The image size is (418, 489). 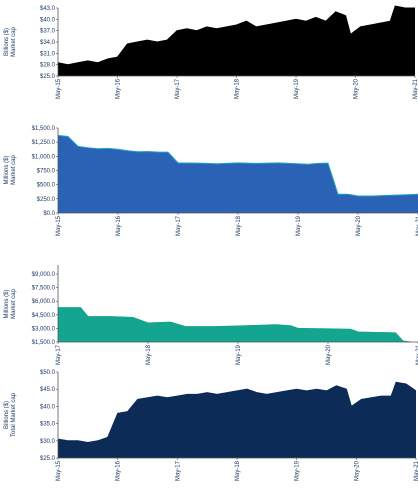 I want to click on y-tick: $750.0, so click(x=47, y=172).